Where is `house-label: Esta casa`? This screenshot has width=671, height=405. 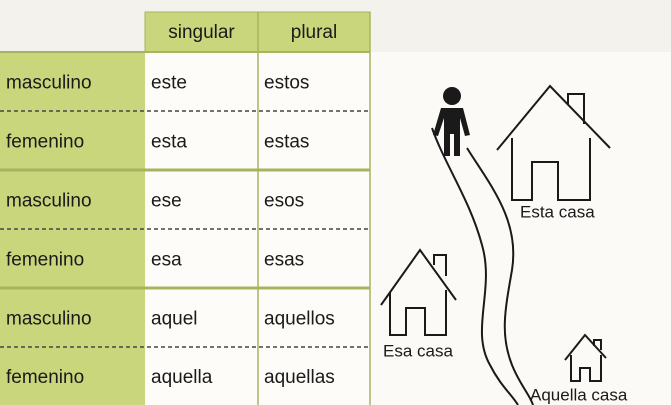
house-label: Esta casa is located at coordinates (557, 211).